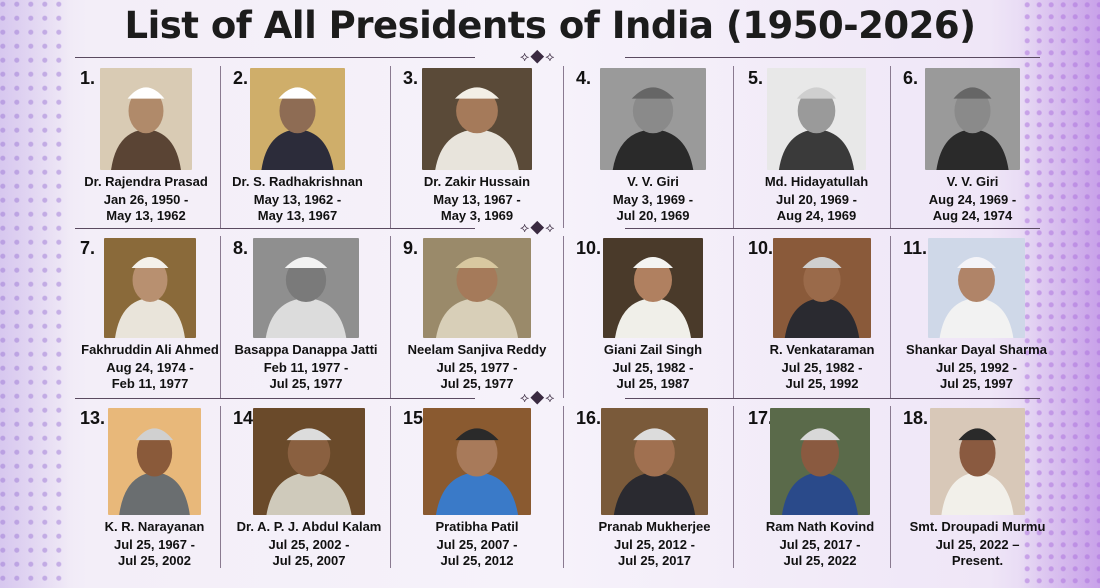 This screenshot has width=1100, height=588. Describe the element at coordinates (815, 488) in the screenshot. I see `president-card: 17.` at that location.